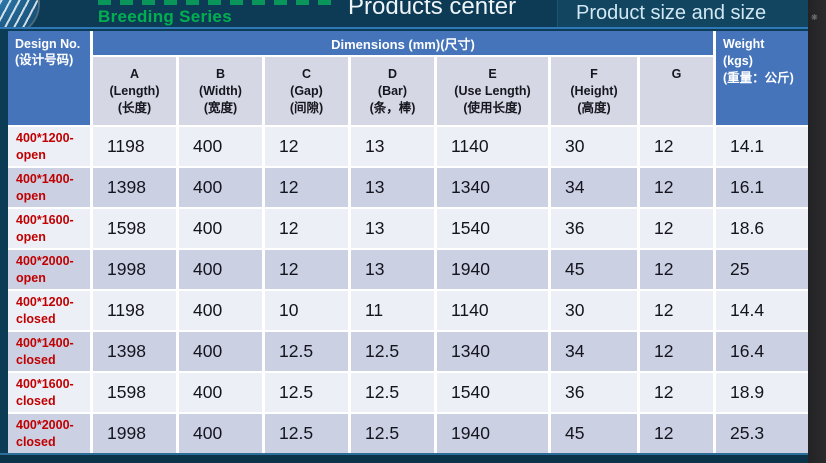  Describe the element at coordinates (392, 310) in the screenshot. I see `dim-d-cell: 11` at that location.